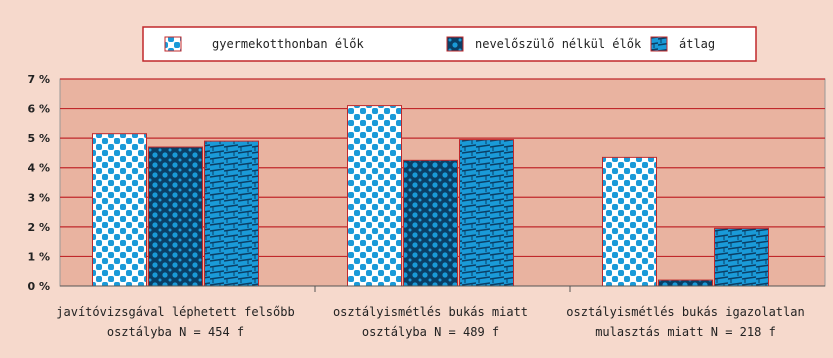 This screenshot has width=833, height=358. What do you see at coordinates (175, 332) in the screenshot?
I see `x-category-label: osztályba N = 454 f` at bounding box center [175, 332].